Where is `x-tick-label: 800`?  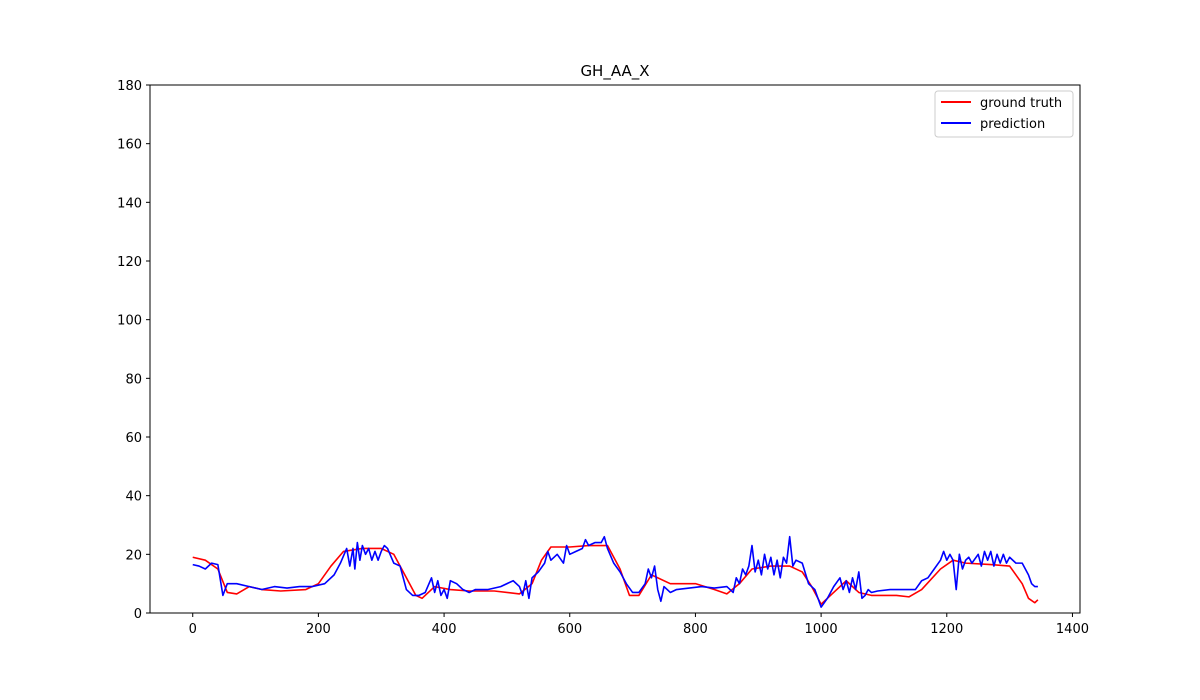
x-tick-label: 800 is located at coordinates (695, 629).